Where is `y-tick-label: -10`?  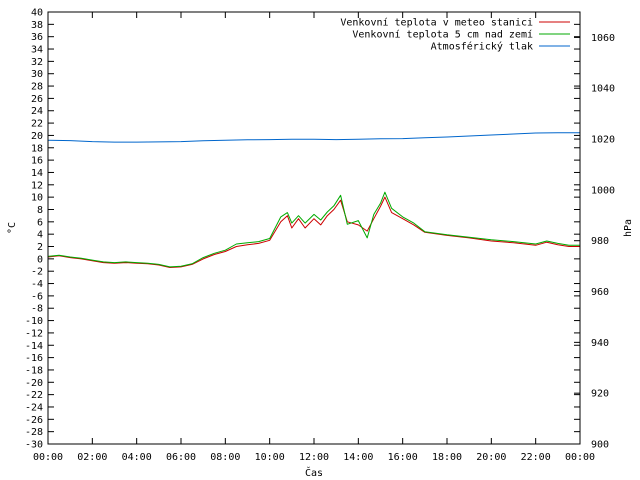 y-tick-label: -10 is located at coordinates (34, 321).